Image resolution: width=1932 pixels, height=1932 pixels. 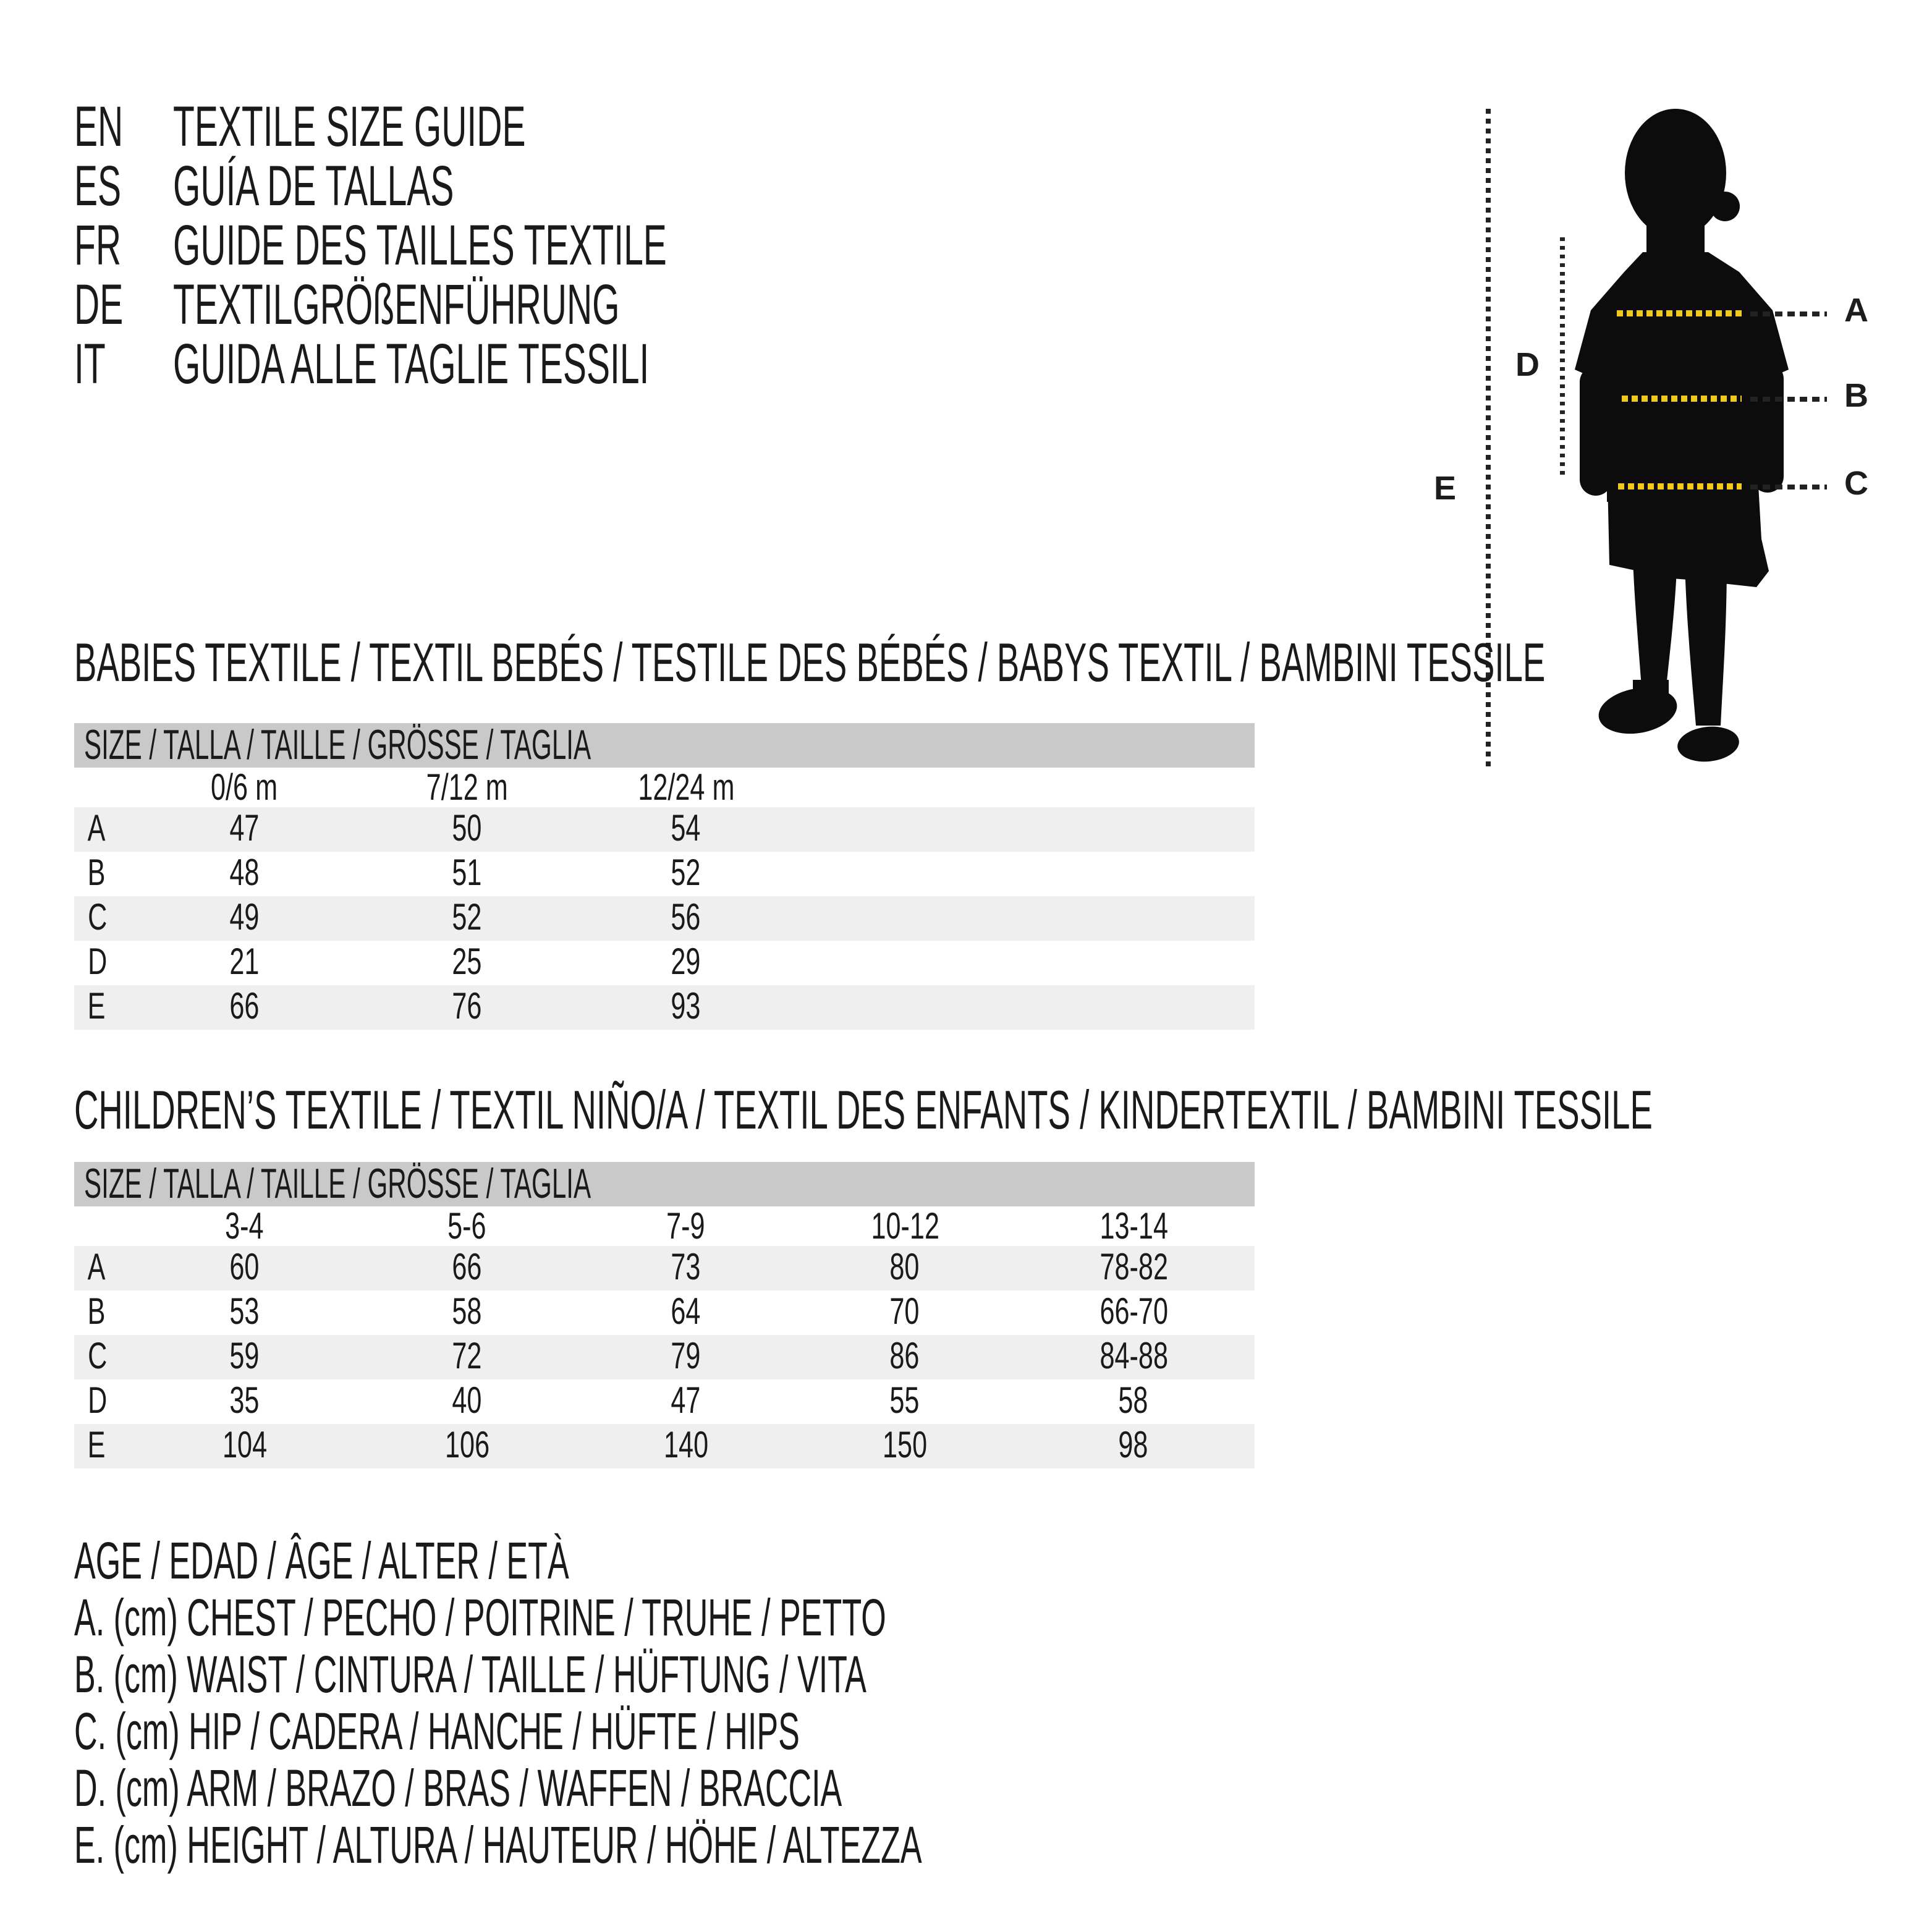 What do you see at coordinates (686, 828) in the screenshot?
I see `table-cell: 54` at bounding box center [686, 828].